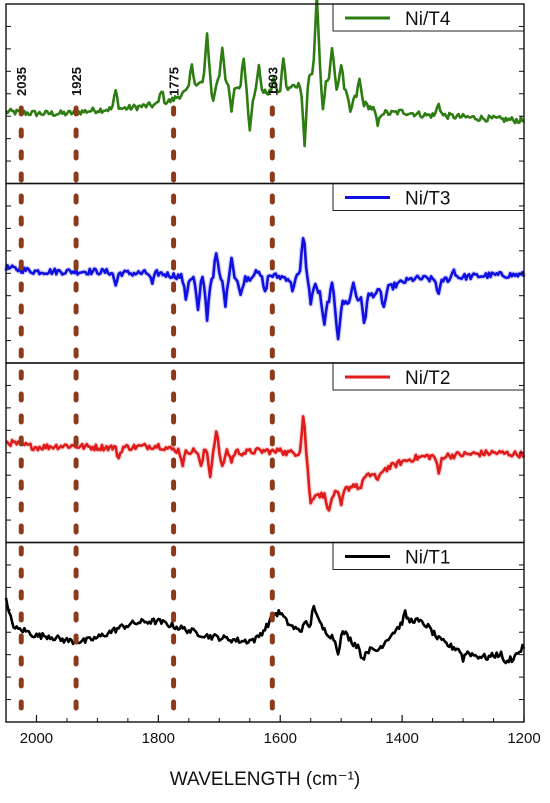  I want to click on x-tick-label: 1400, so click(401, 738).